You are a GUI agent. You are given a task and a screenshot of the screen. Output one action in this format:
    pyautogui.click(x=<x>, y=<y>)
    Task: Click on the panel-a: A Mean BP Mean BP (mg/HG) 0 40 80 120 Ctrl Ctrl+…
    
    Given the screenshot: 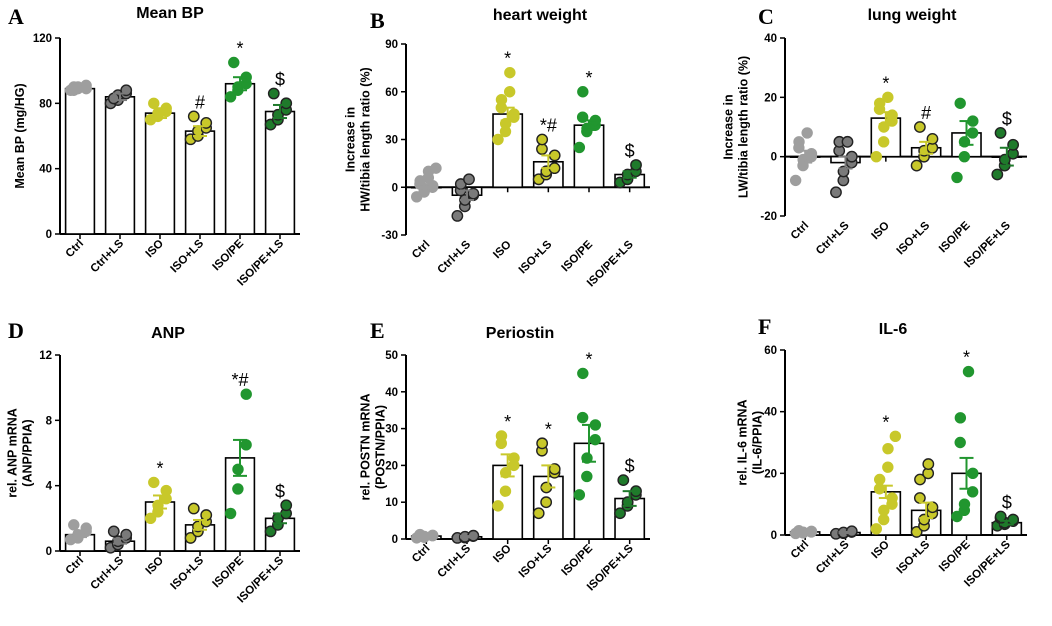 What is the action you would take?
    pyautogui.click(x=154, y=146)
    